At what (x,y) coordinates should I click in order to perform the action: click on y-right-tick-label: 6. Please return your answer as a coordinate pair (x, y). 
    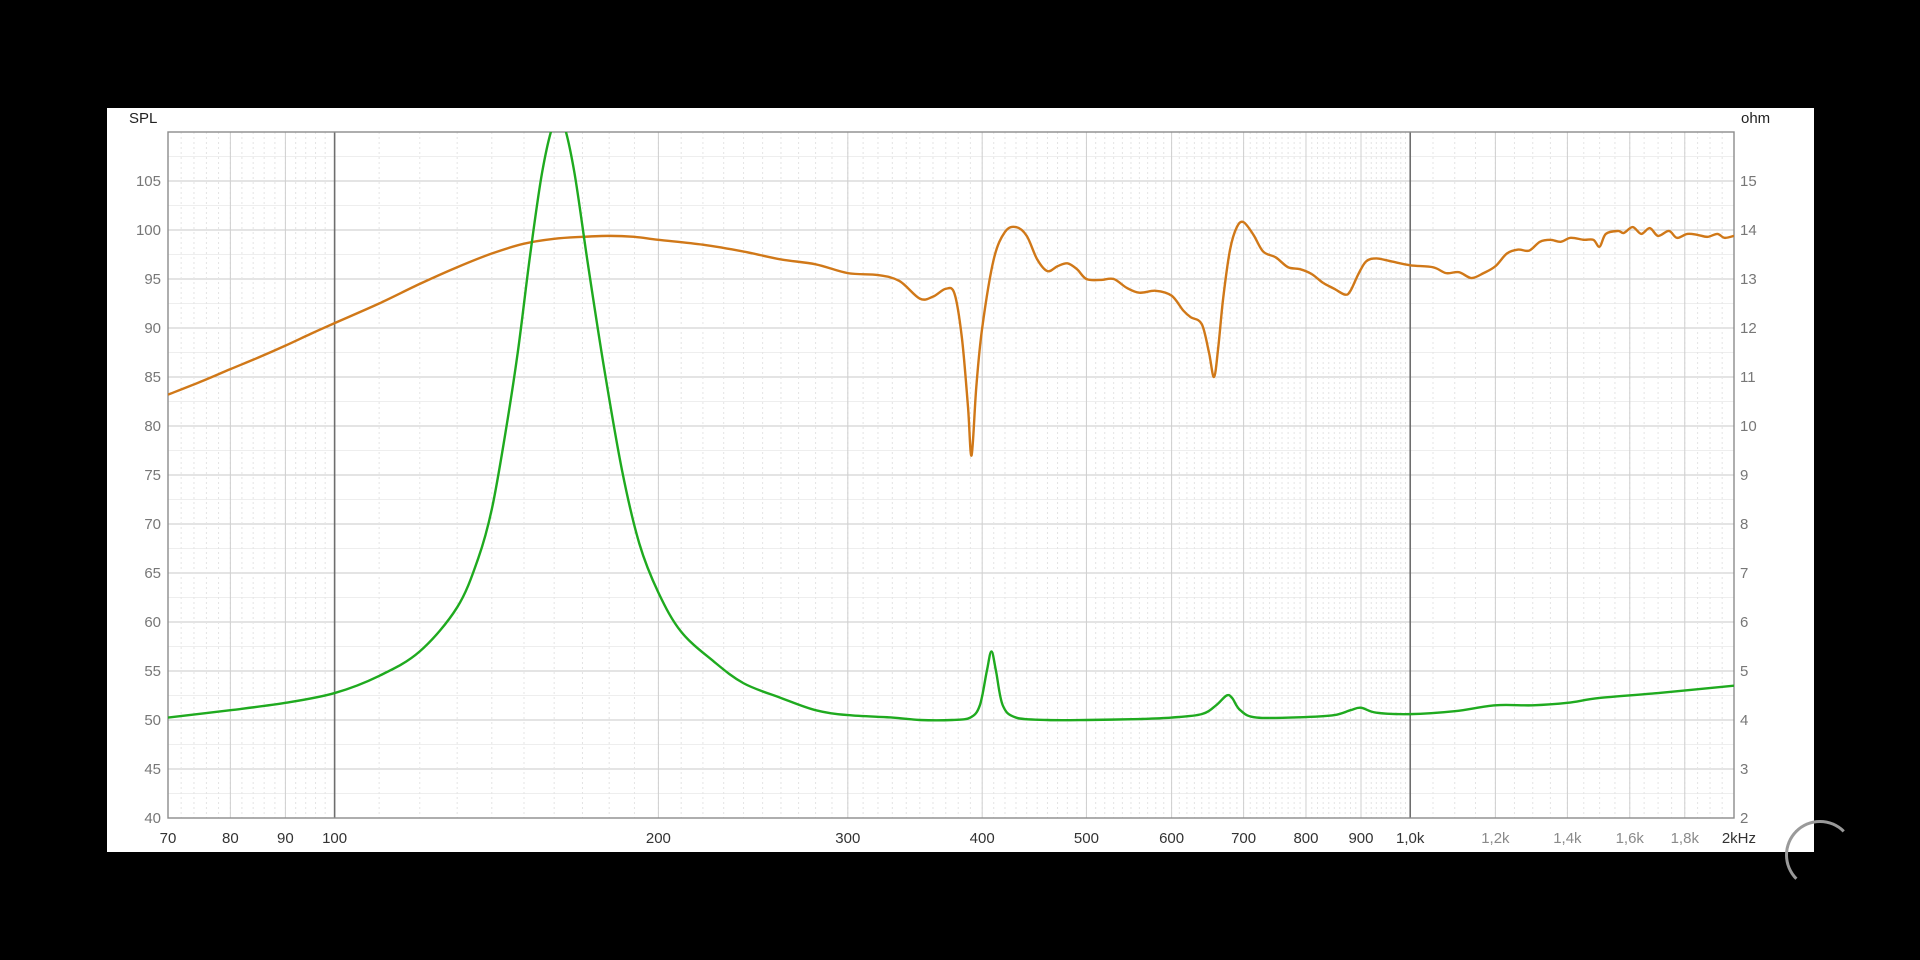
    Looking at the image, I should click on (1744, 622).